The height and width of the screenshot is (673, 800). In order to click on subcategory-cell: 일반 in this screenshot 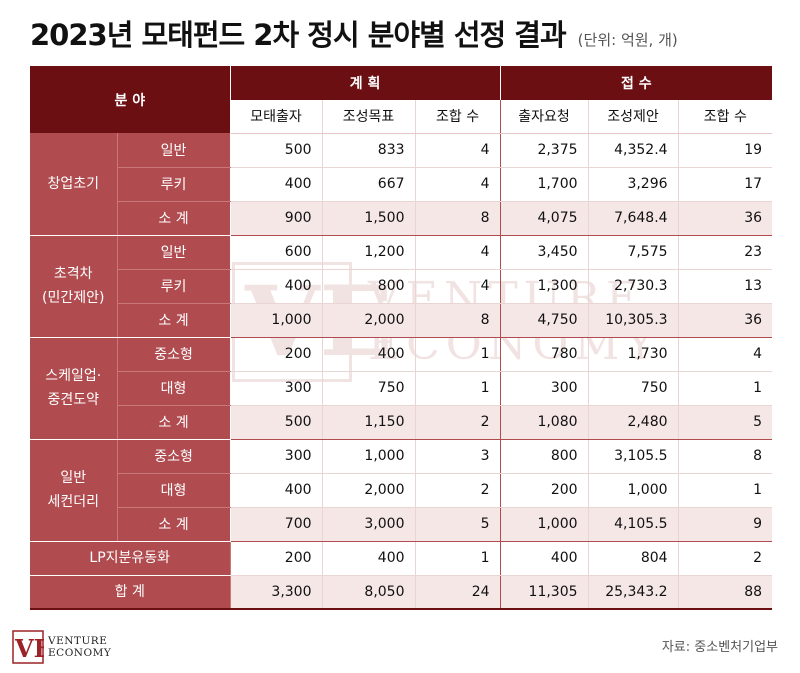, I will do `click(174, 252)`.